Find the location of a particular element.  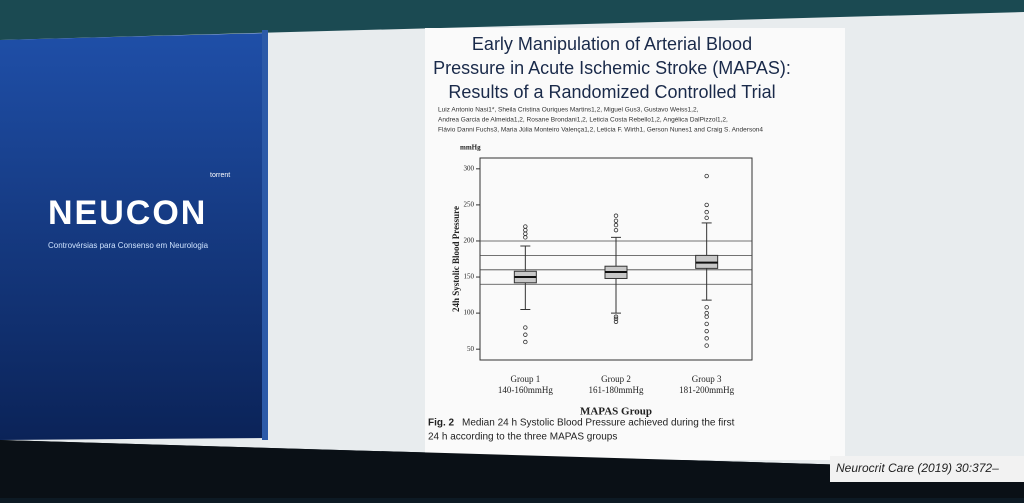

y-unit: mmHg is located at coordinates (470, 148).